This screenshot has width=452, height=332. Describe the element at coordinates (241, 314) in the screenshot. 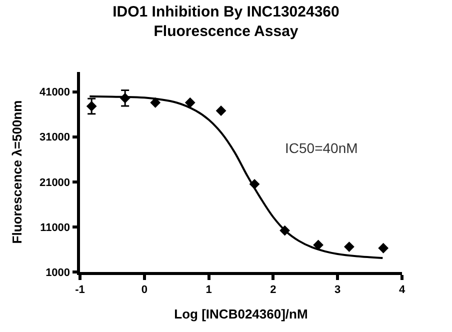

I see `x-axis-title: Log [INCB024360]/nM` at that location.